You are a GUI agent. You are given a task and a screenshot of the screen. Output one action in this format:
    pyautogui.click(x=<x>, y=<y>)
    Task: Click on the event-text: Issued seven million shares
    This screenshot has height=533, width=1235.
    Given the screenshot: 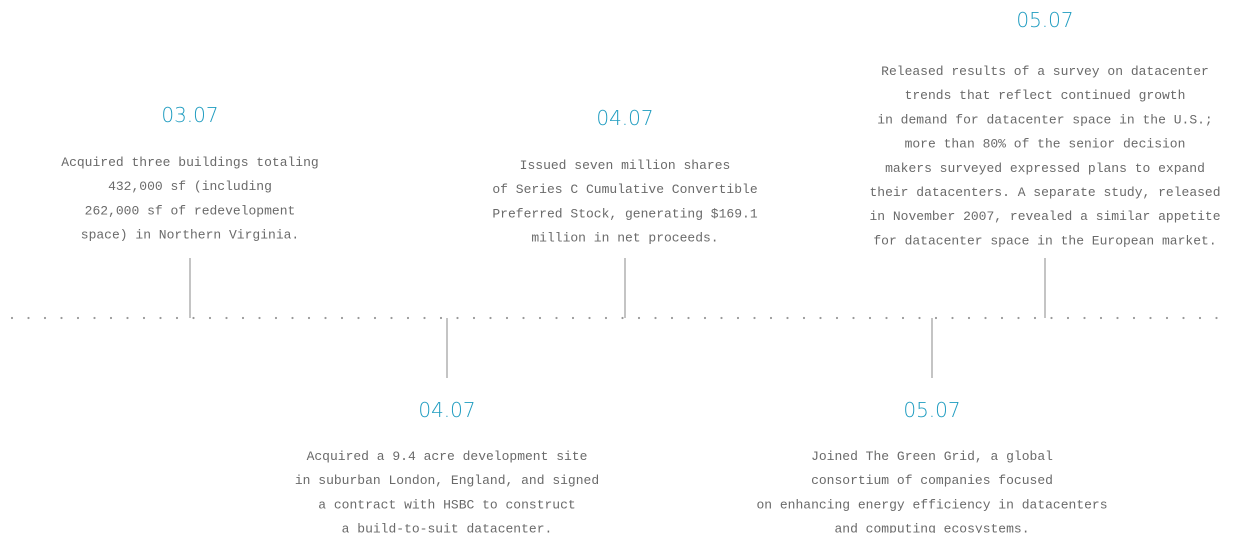 What is the action you would take?
    pyautogui.click(x=625, y=165)
    